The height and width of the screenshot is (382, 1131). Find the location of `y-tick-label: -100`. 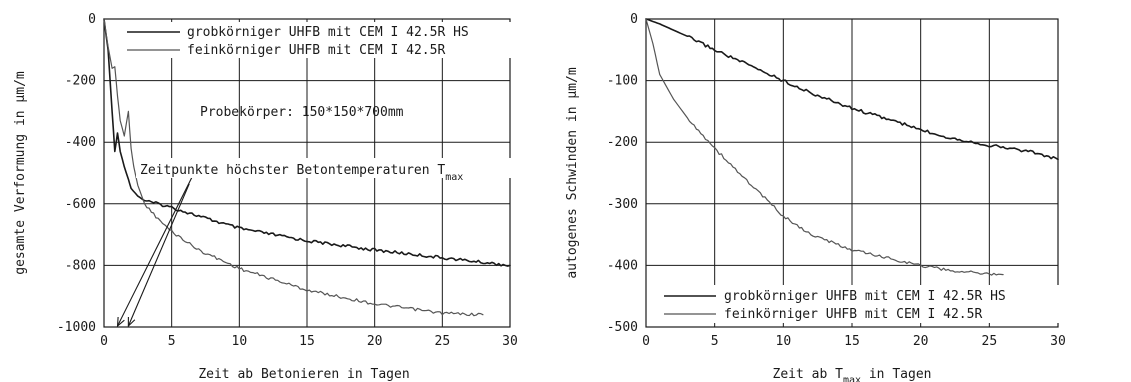

y-tick-label: -100 is located at coordinates (622, 81).